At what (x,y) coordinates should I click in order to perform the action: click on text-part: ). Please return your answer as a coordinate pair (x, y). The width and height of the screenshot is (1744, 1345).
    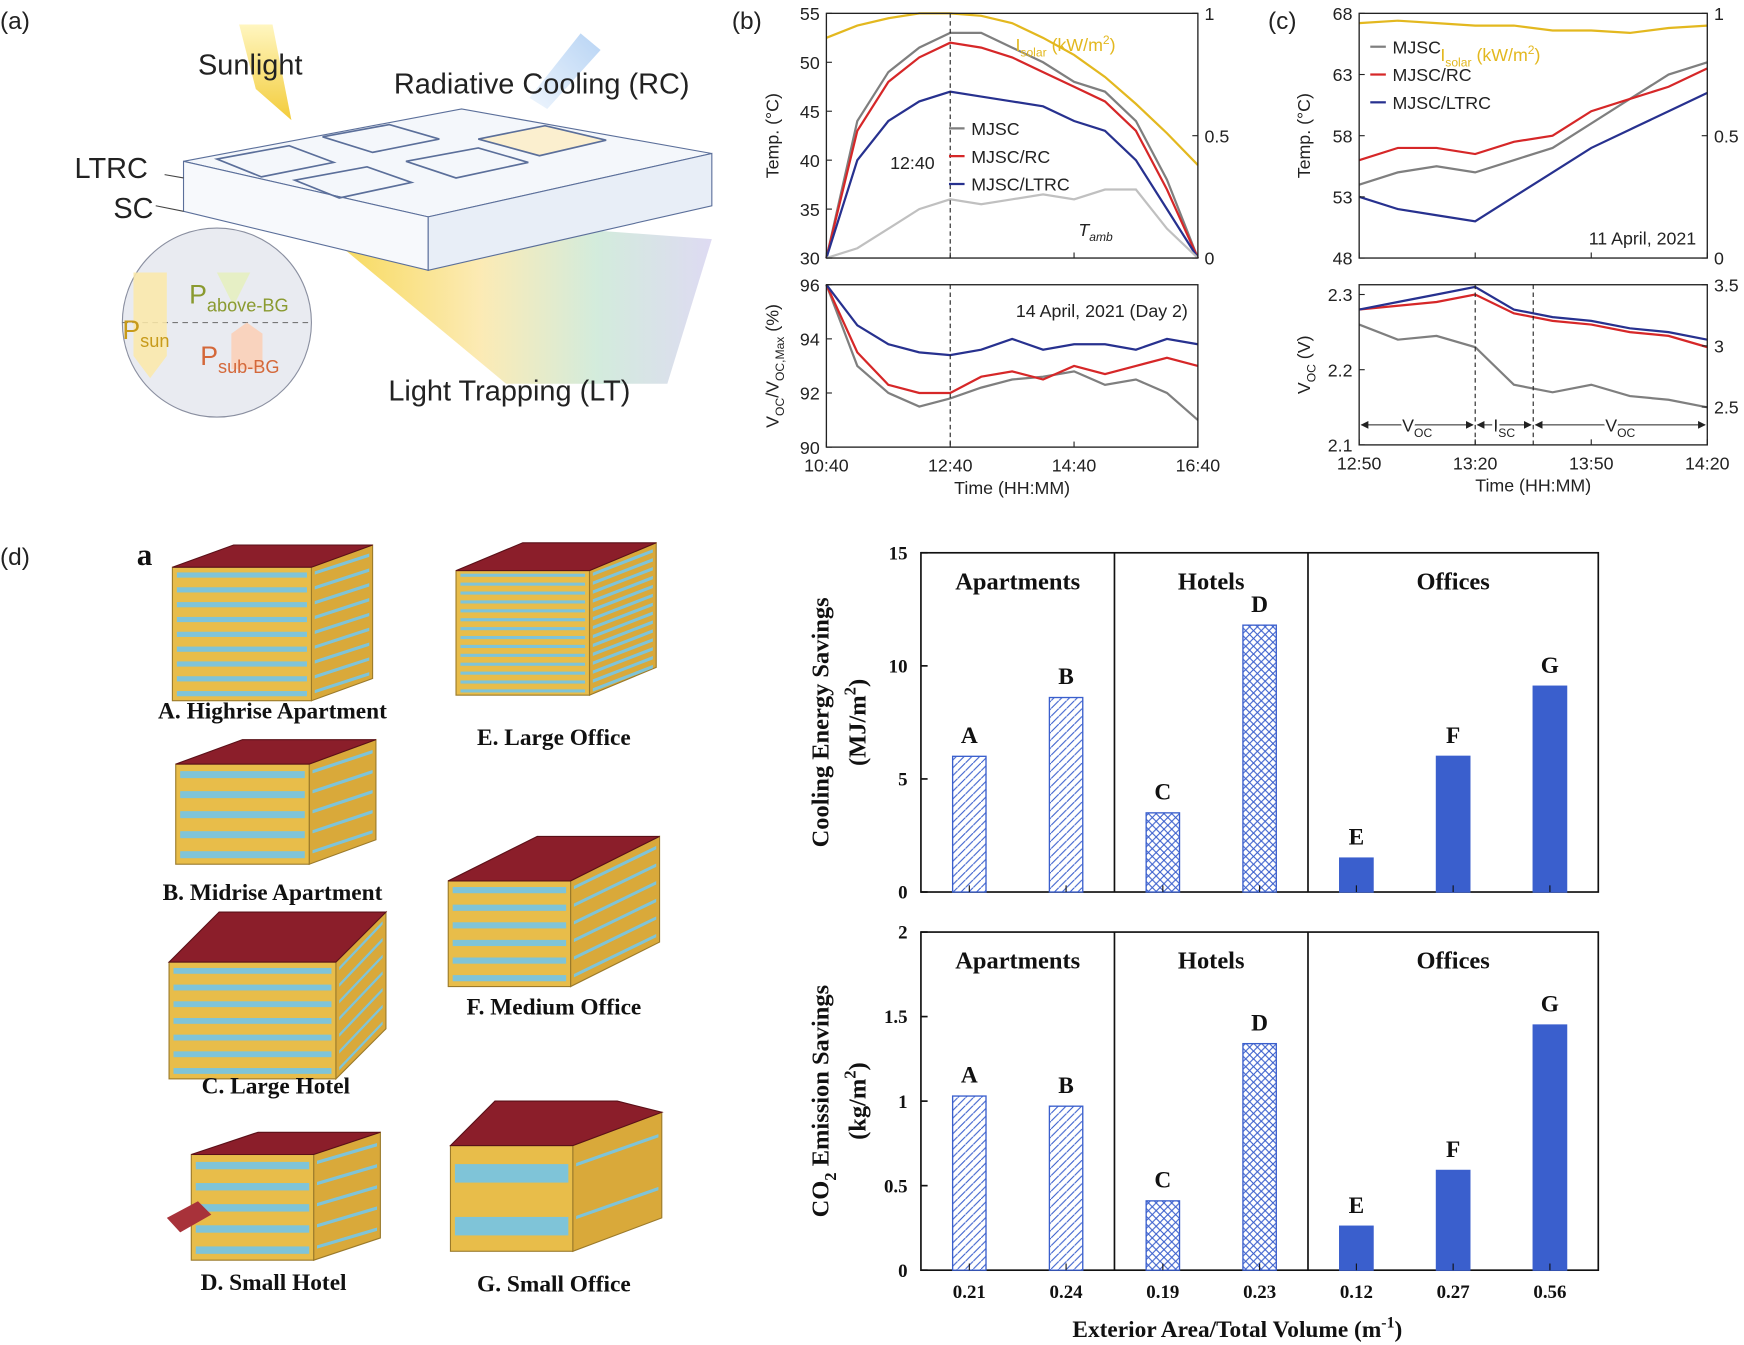
    Looking at the image, I should click on (1538, 55).